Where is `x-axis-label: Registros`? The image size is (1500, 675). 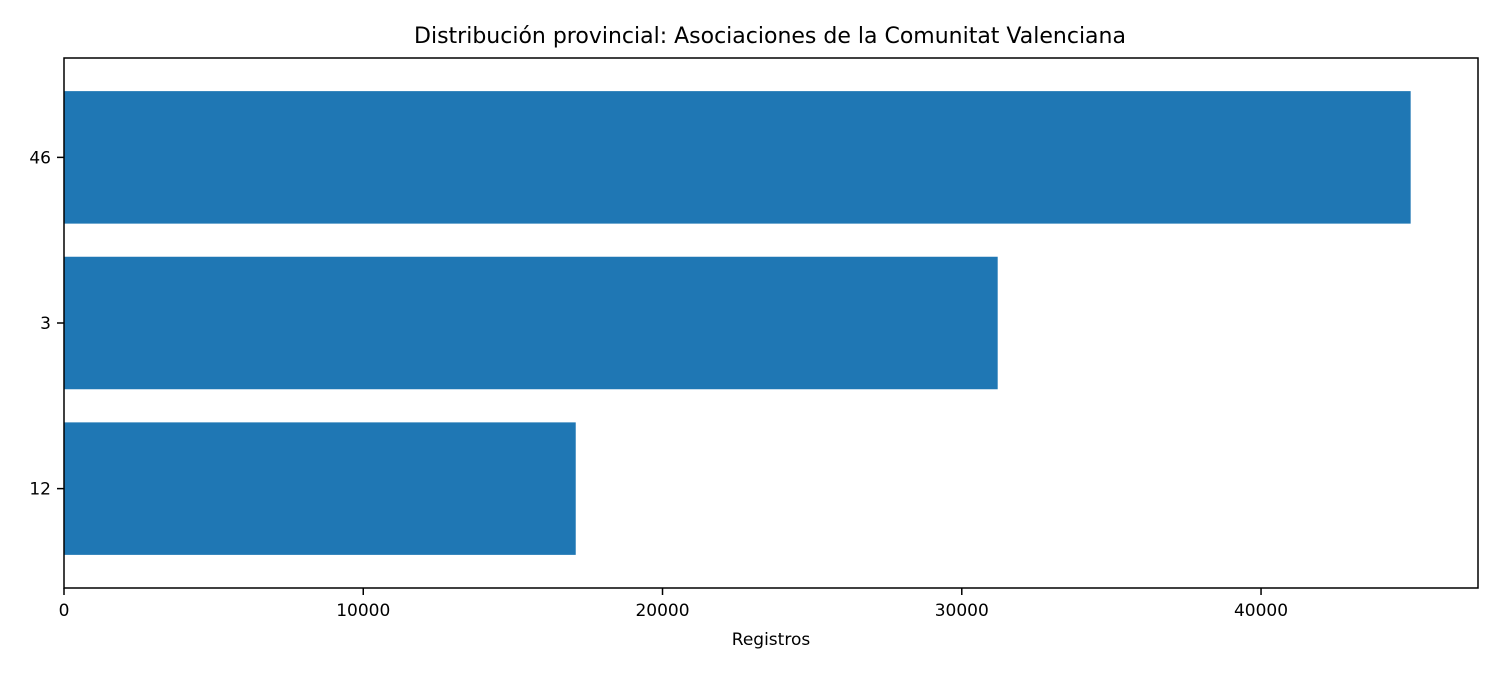 x-axis-label: Registros is located at coordinates (771, 640).